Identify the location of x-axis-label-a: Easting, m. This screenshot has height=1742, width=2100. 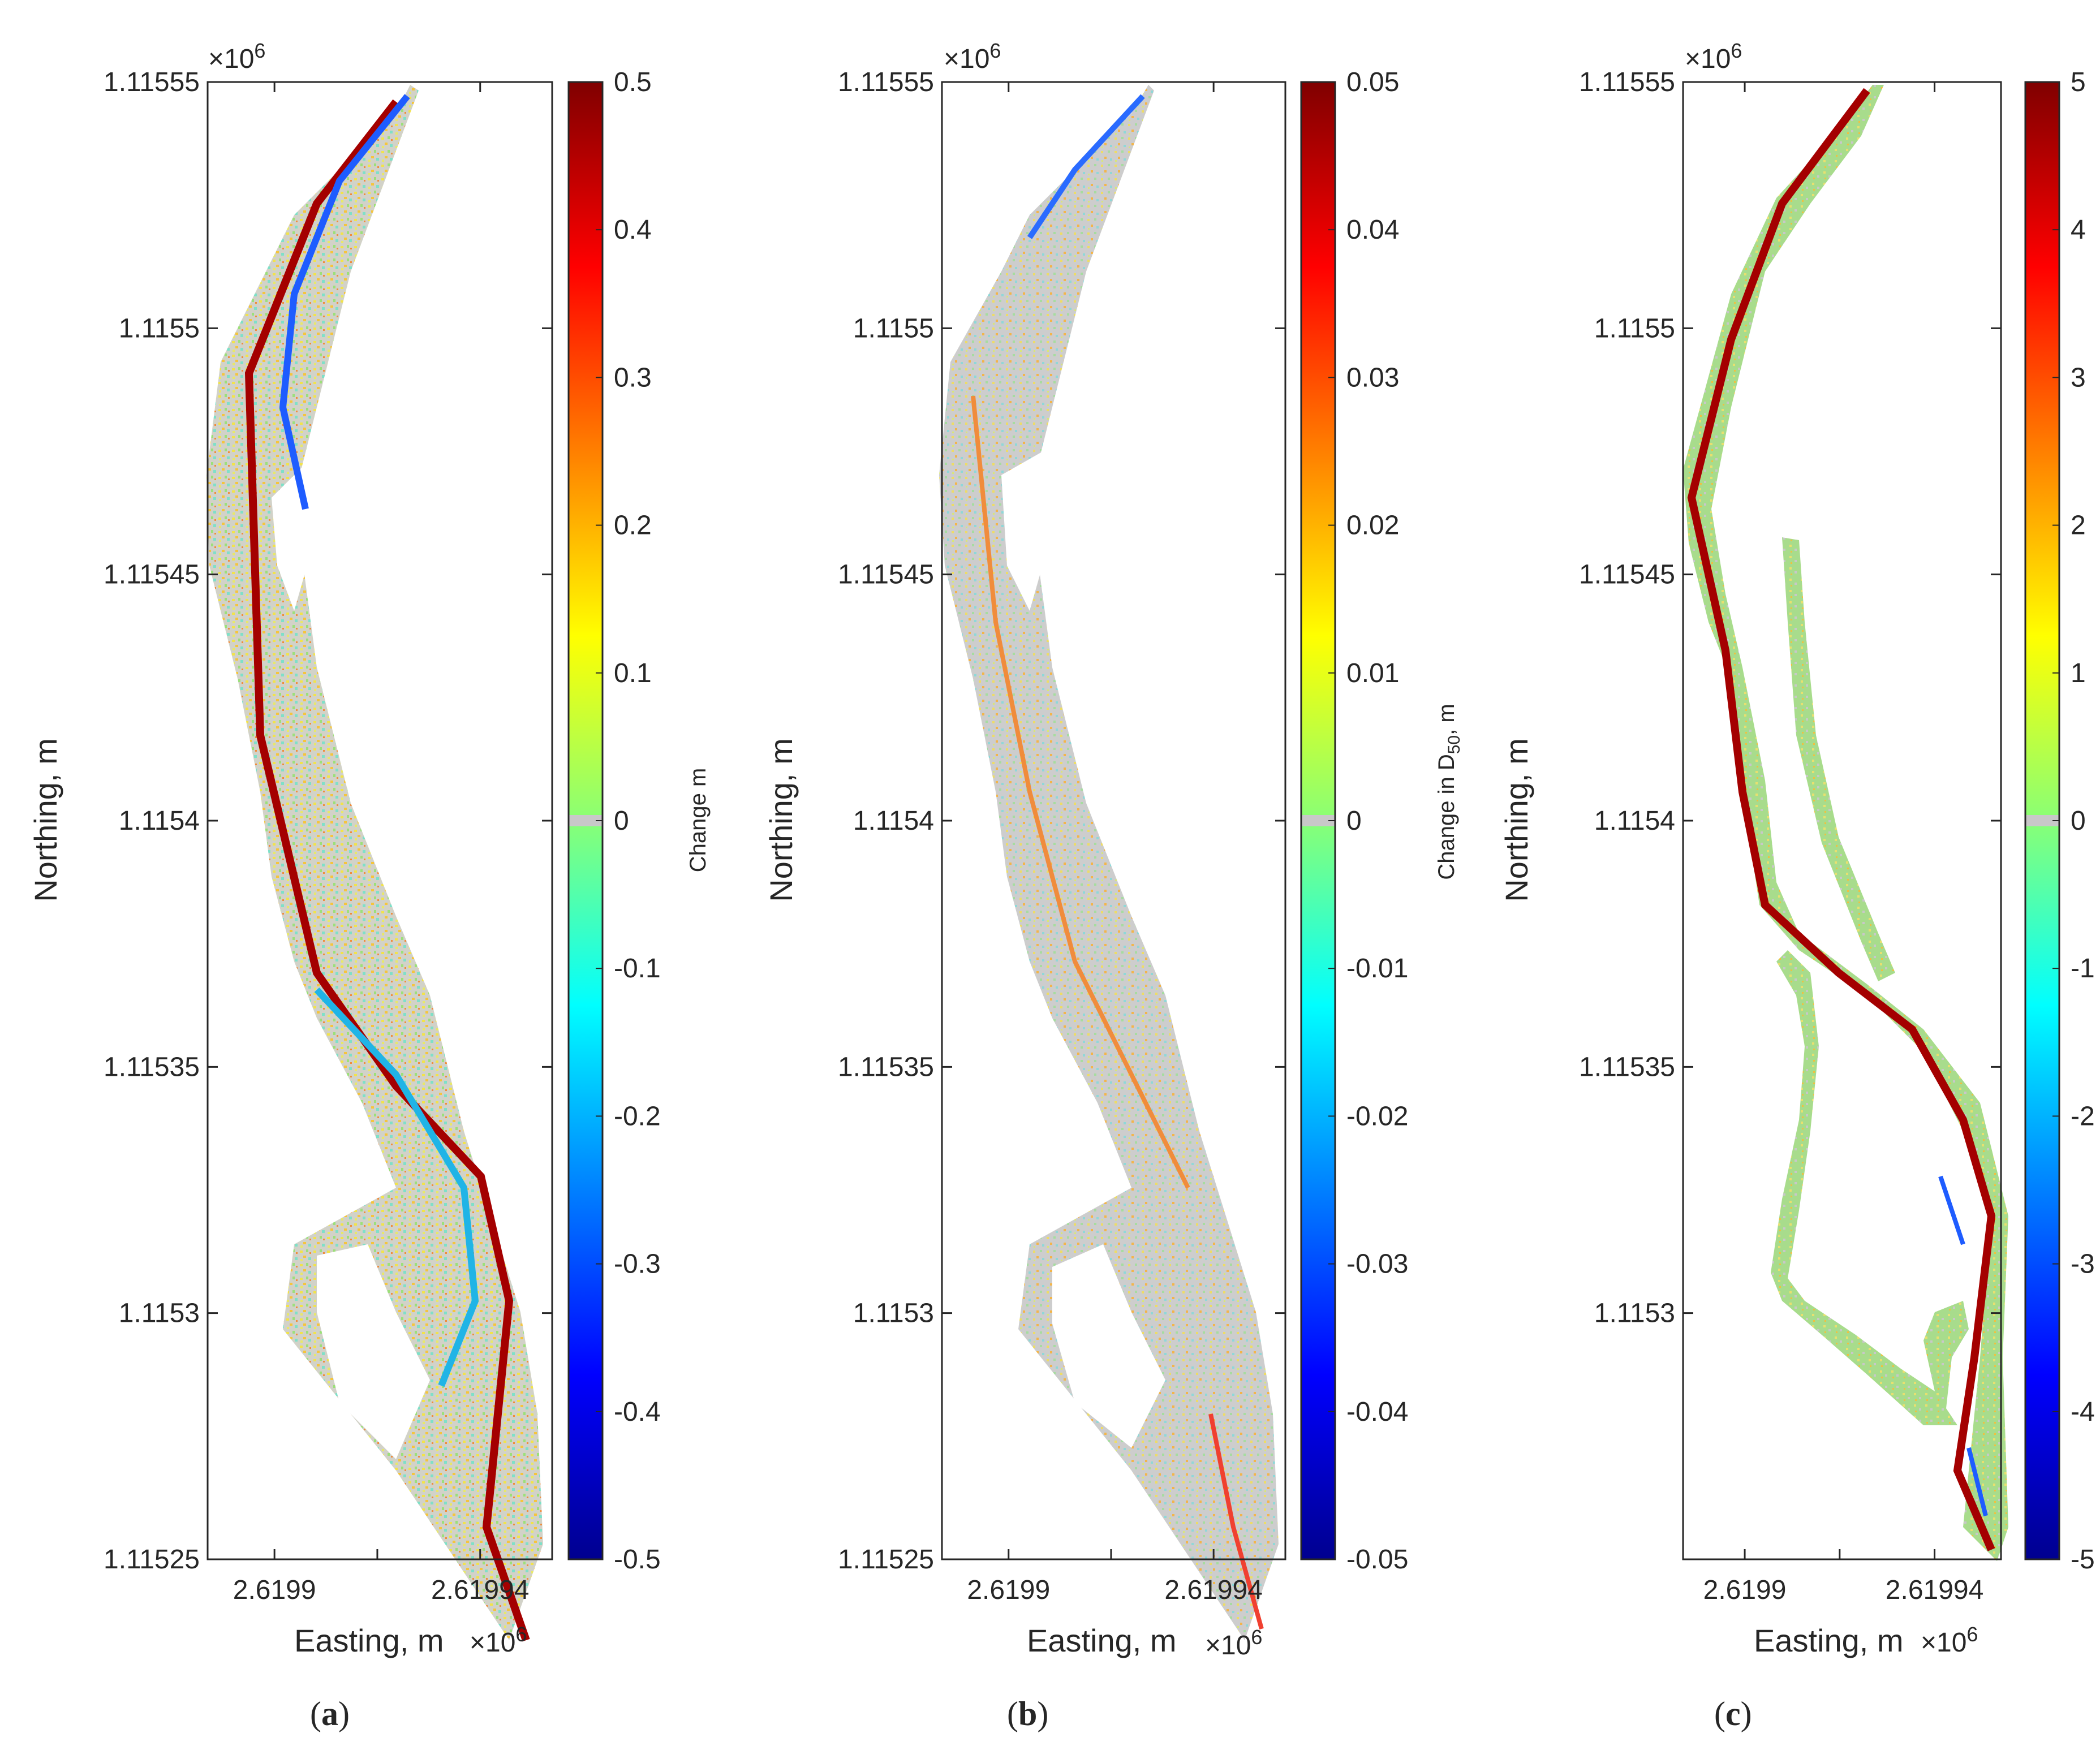
(369, 1641).